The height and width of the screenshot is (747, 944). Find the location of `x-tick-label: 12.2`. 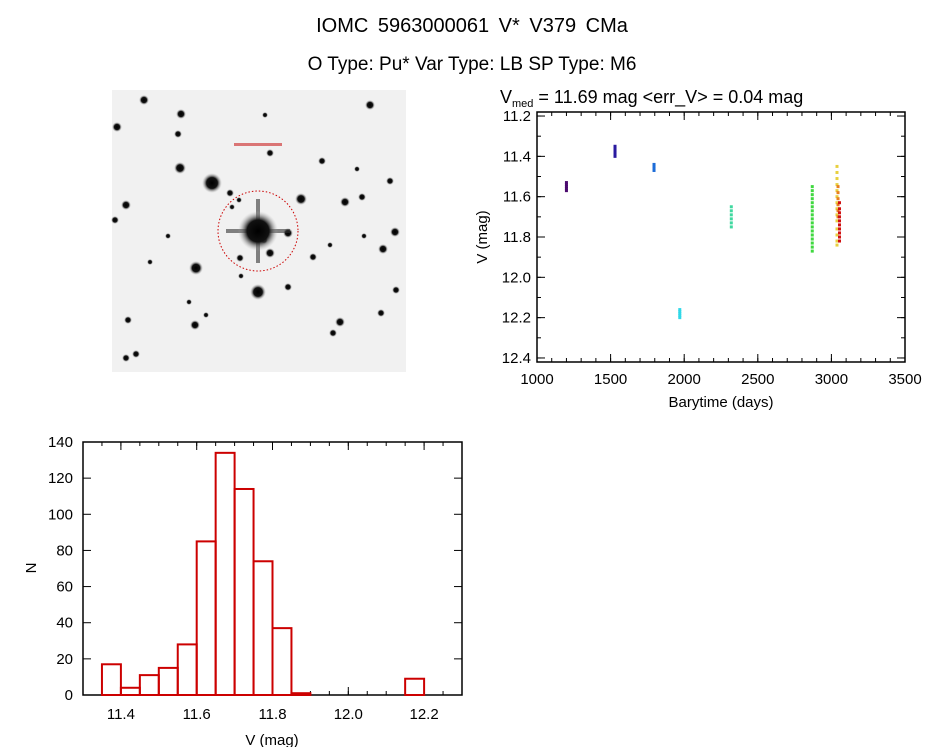

x-tick-label: 12.2 is located at coordinates (423, 714).